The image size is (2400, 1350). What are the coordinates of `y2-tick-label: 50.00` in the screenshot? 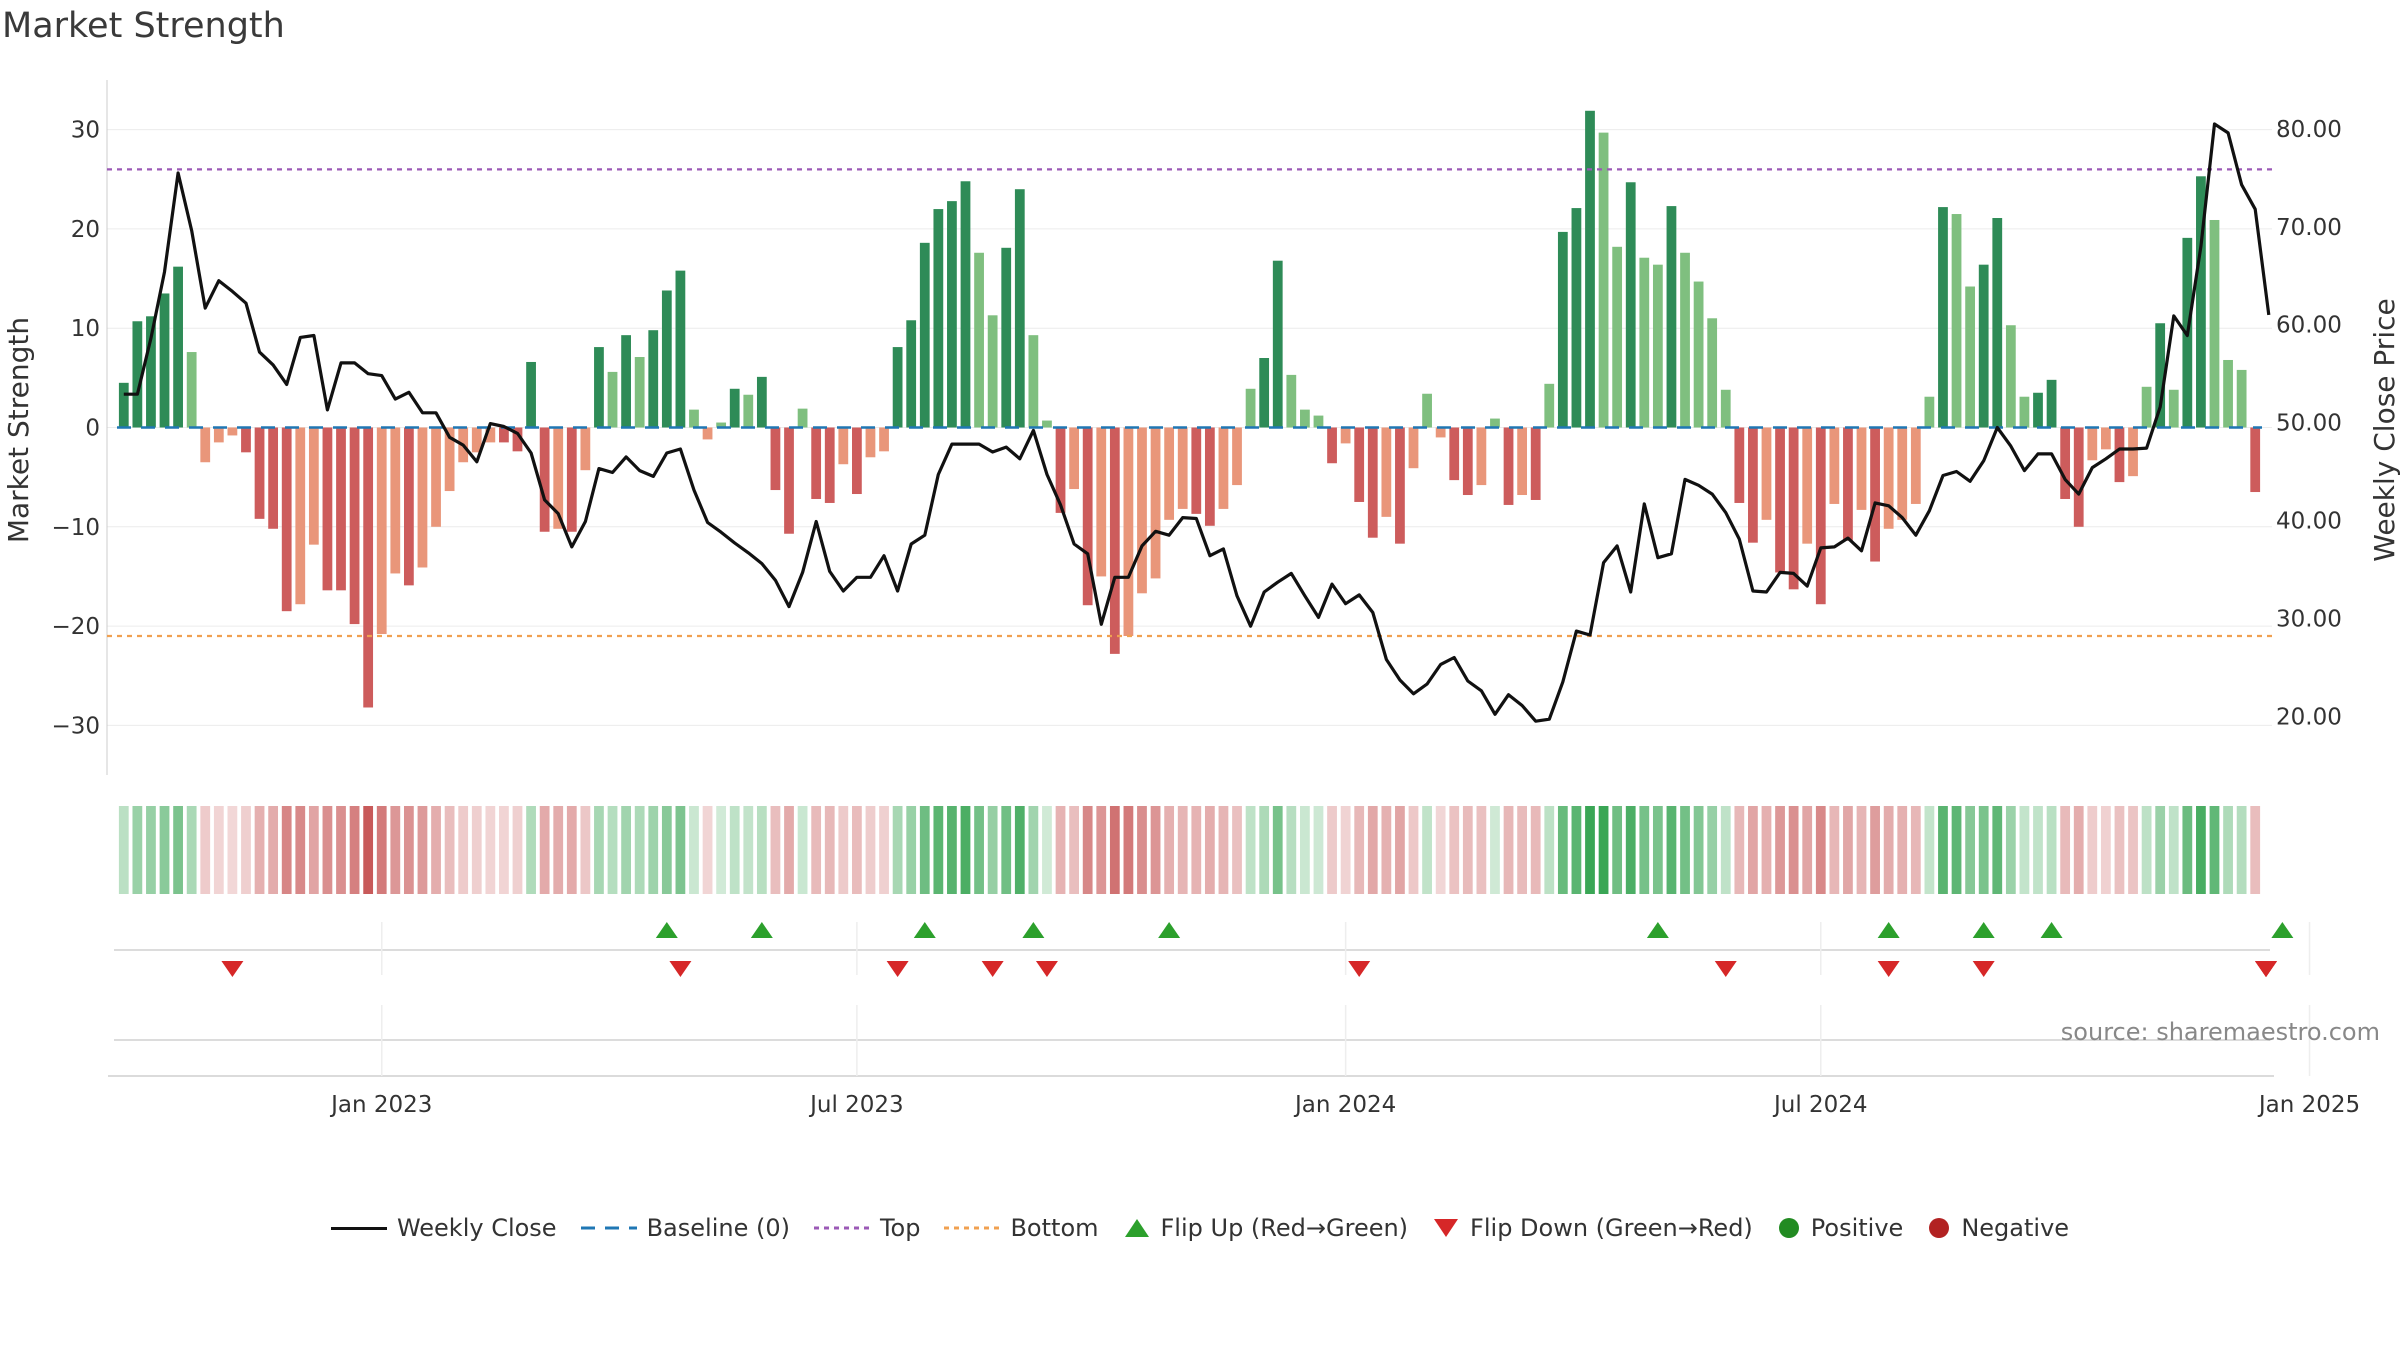 It's located at (2309, 424).